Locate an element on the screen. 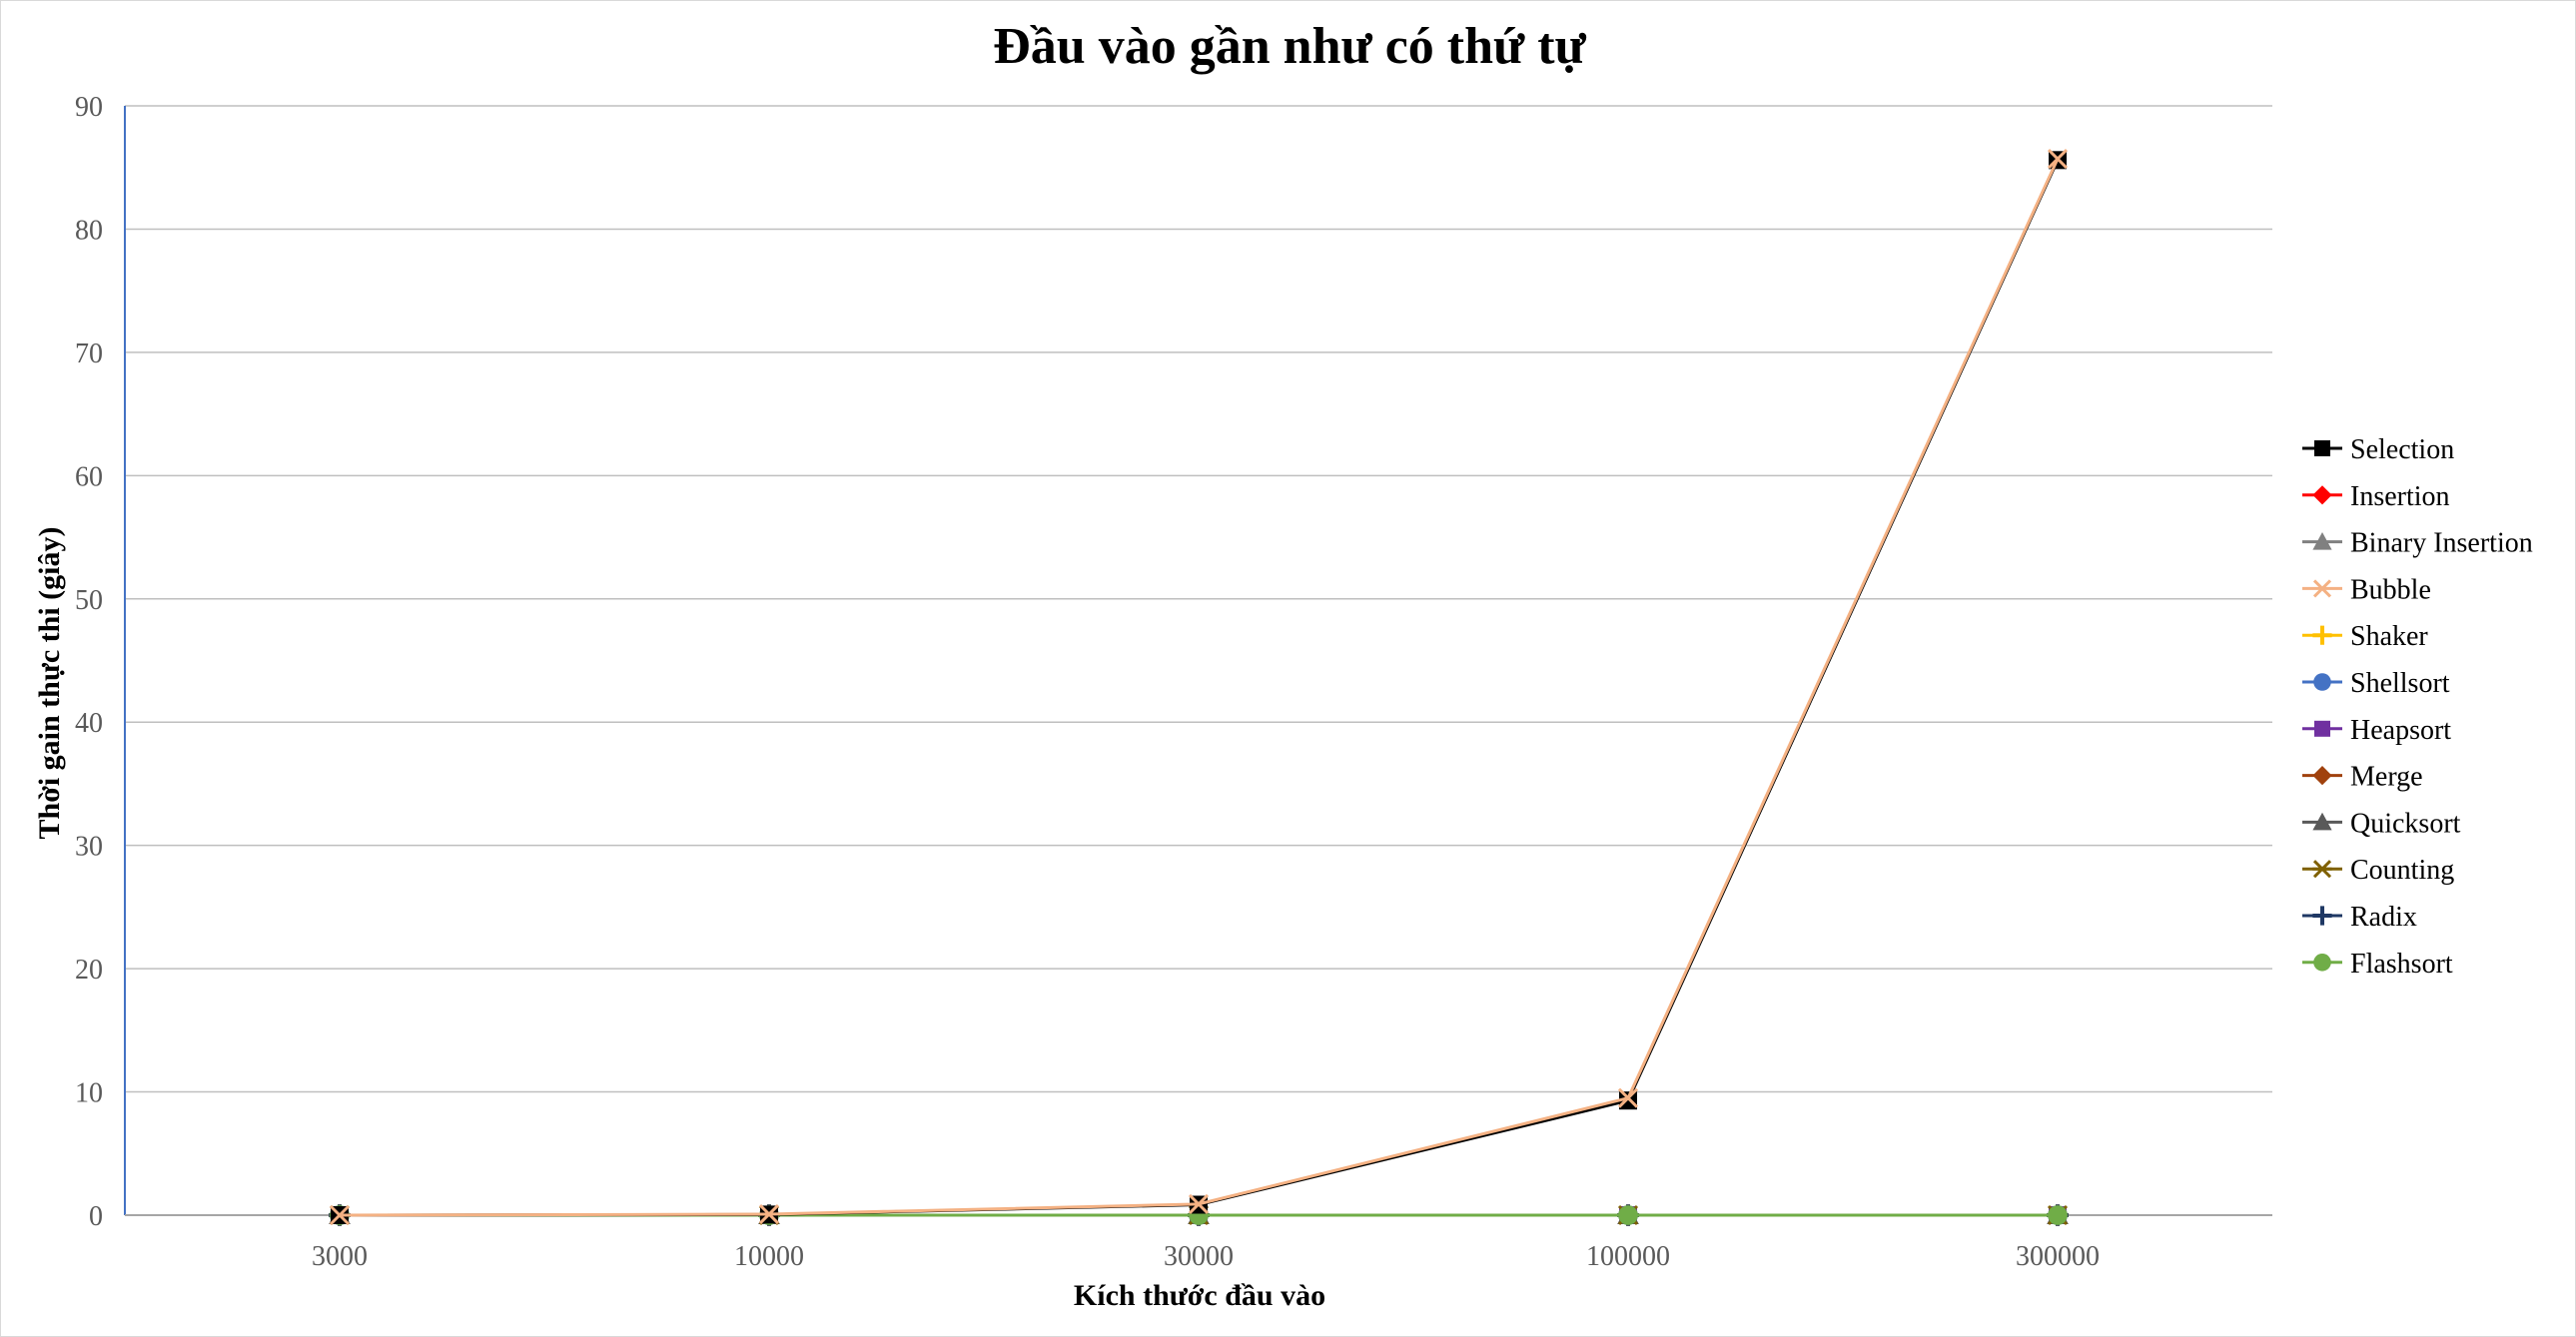 The height and width of the screenshot is (1337, 2576). legend-label: Shellsort is located at coordinates (2400, 683).